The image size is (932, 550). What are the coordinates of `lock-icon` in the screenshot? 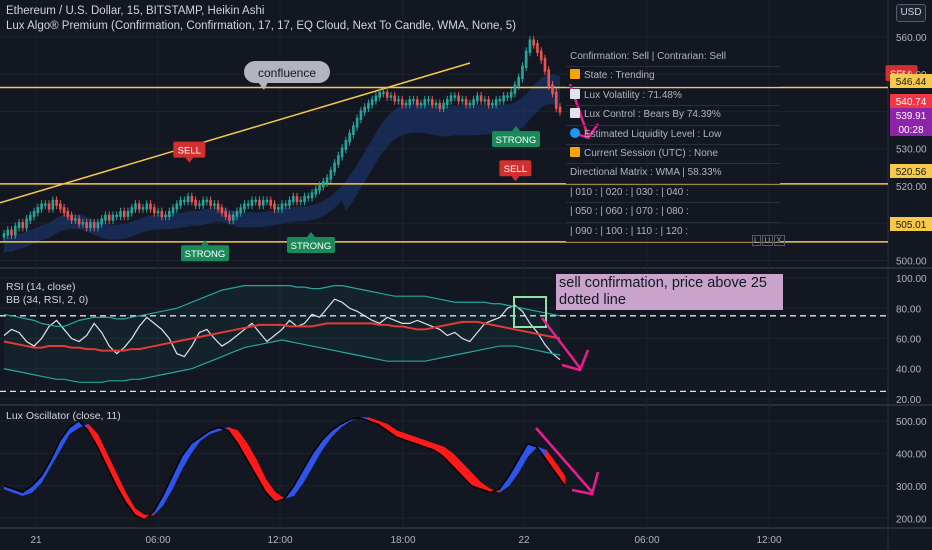 It's located at (575, 151).